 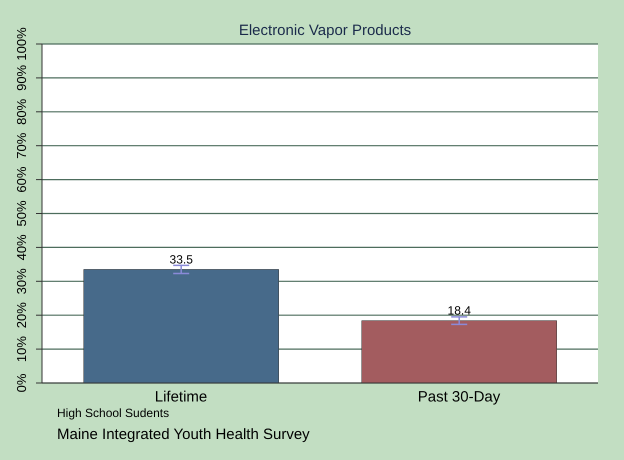 What do you see at coordinates (183, 434) in the screenshot?
I see `text: Maine Integrated Youth Health Survey` at bounding box center [183, 434].